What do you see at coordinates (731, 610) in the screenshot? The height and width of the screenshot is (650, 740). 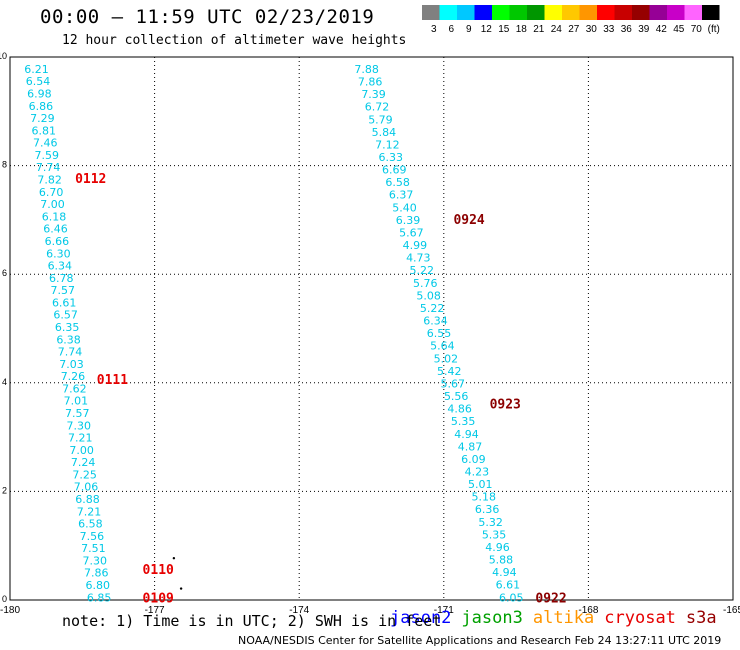 I see `x-tick-label: -165` at bounding box center [731, 610].